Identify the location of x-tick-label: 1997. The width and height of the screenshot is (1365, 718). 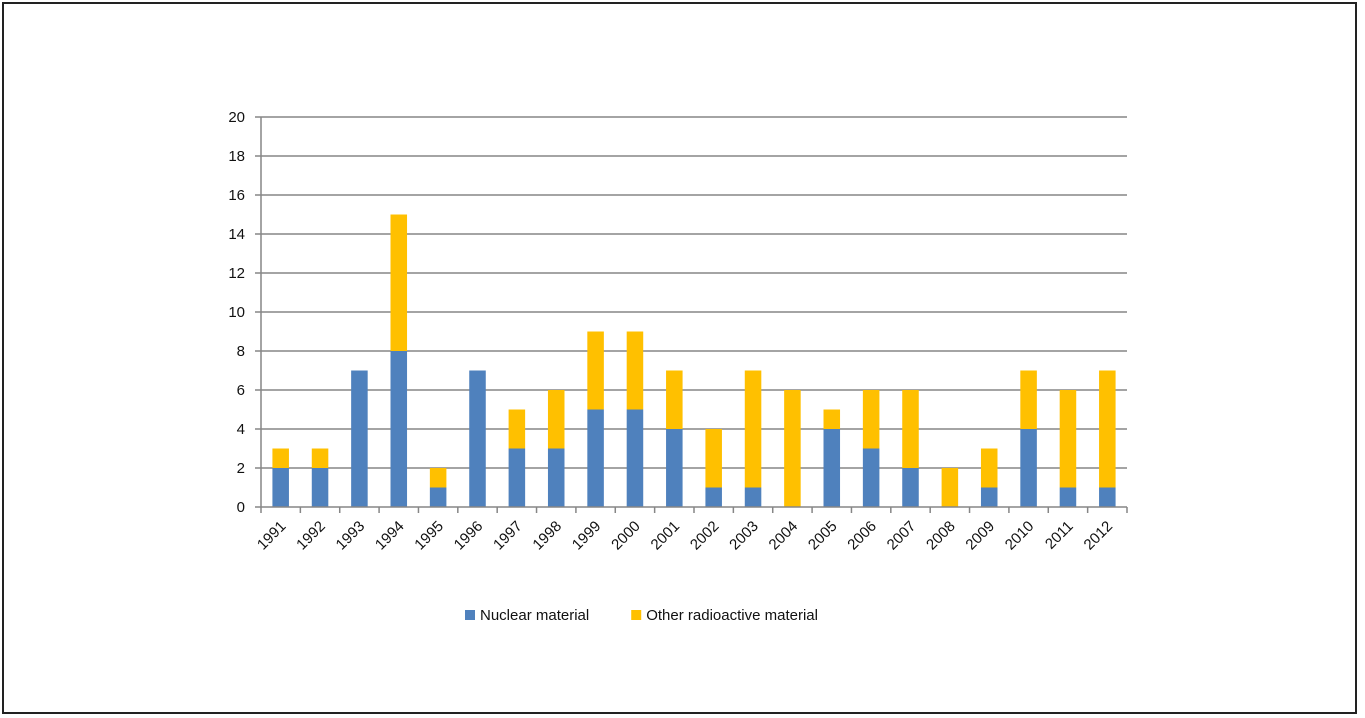
(508, 536).